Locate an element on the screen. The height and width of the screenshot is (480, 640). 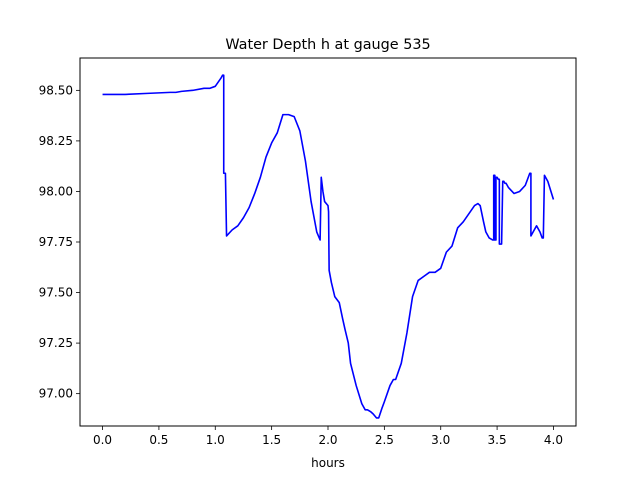
x-tick-label: 0.5 is located at coordinates (158, 440).